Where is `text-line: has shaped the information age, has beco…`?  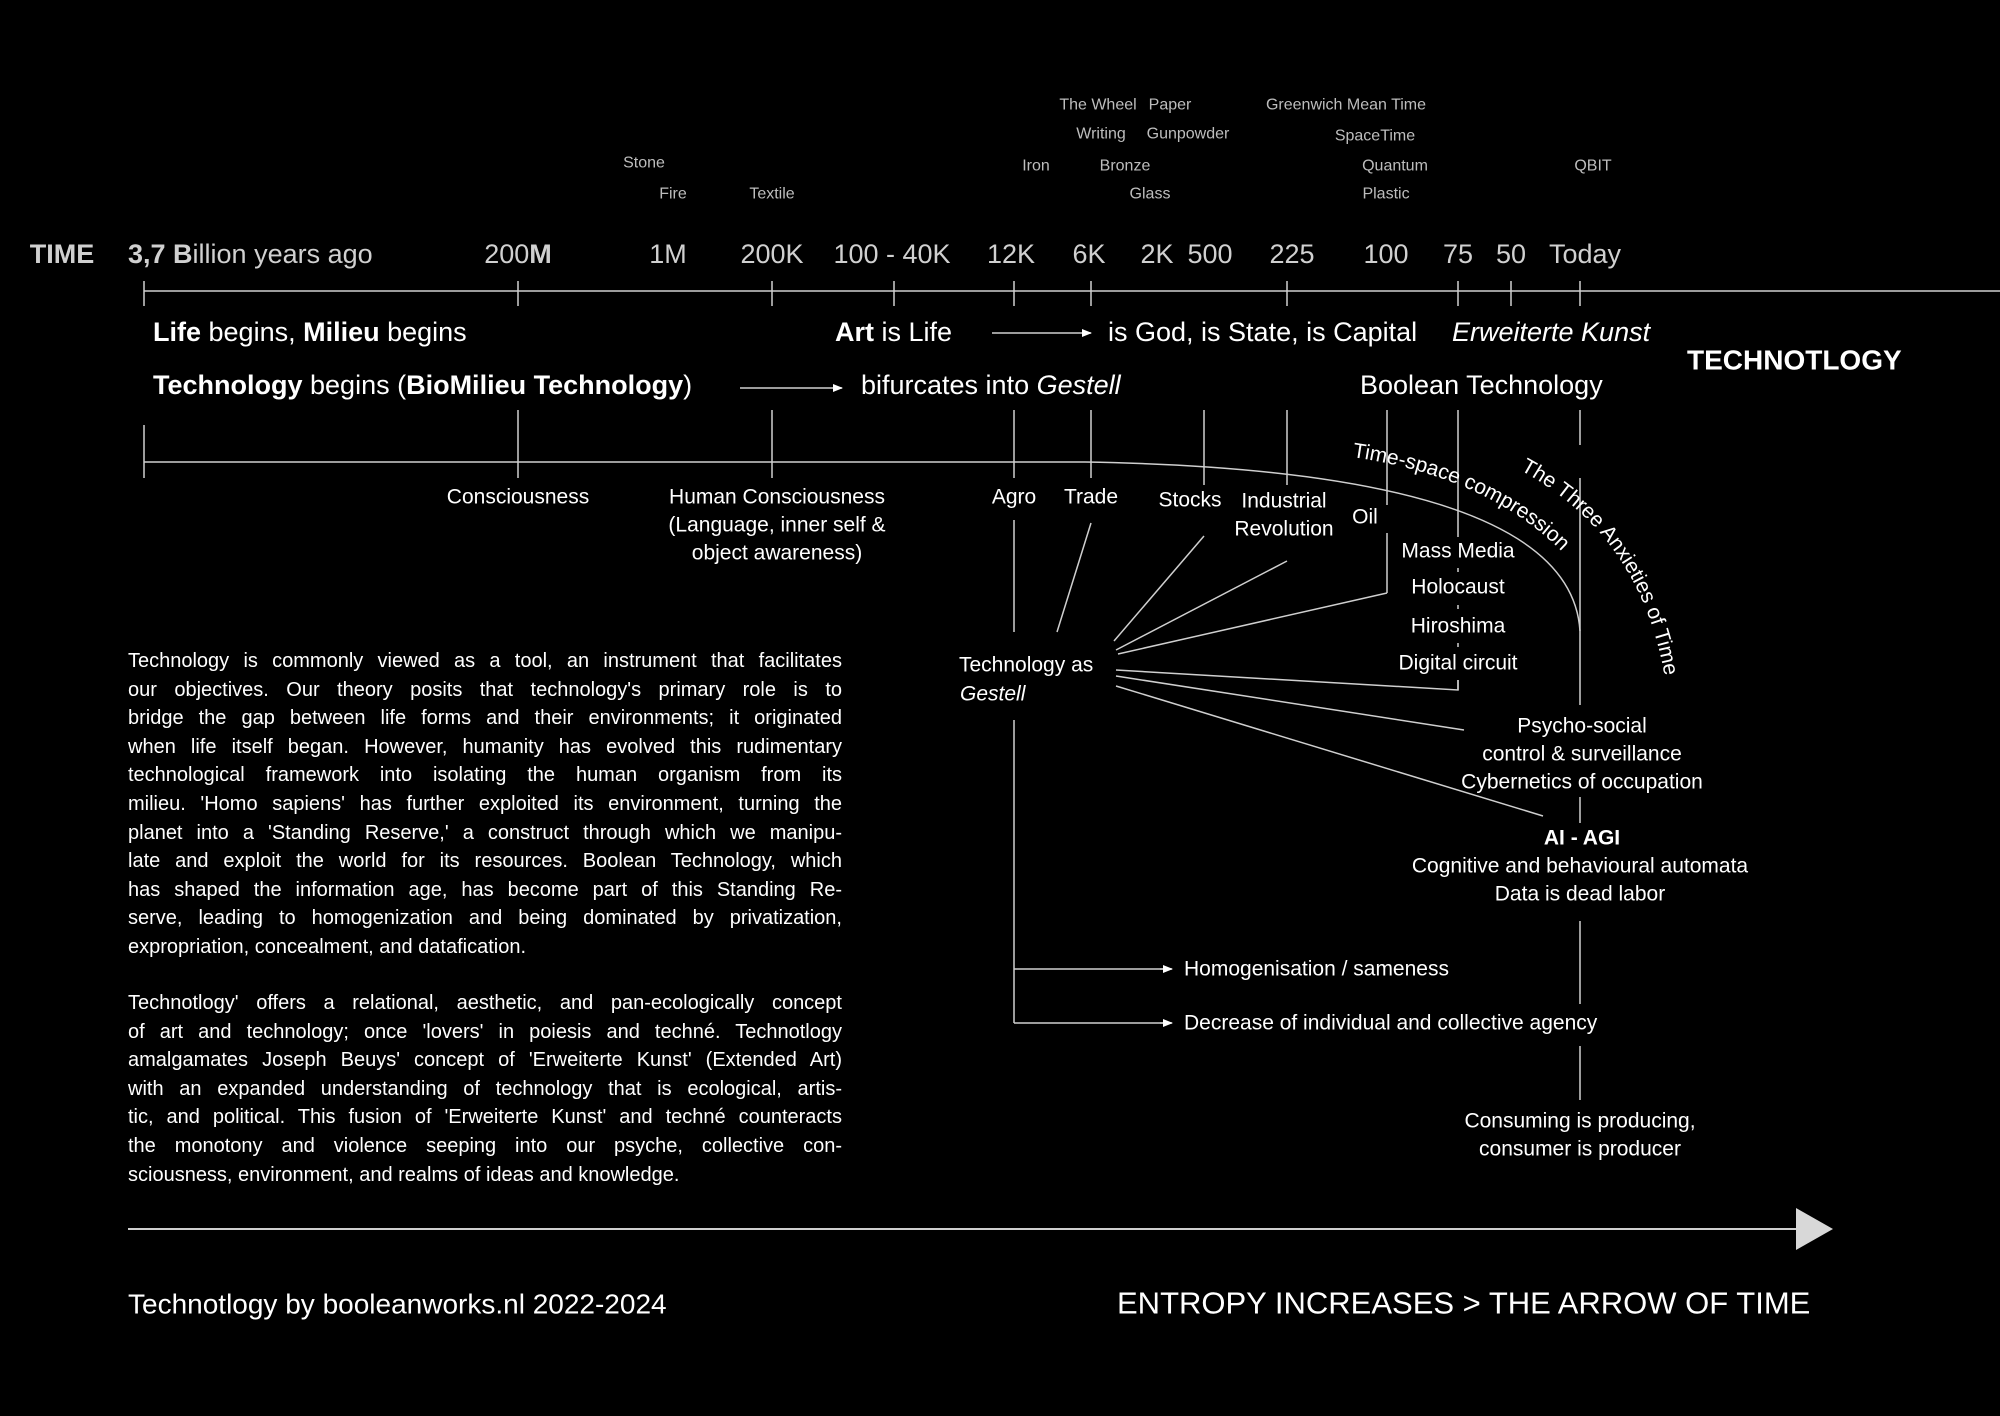 text-line: has shaped the information age, has beco… is located at coordinates (485, 889).